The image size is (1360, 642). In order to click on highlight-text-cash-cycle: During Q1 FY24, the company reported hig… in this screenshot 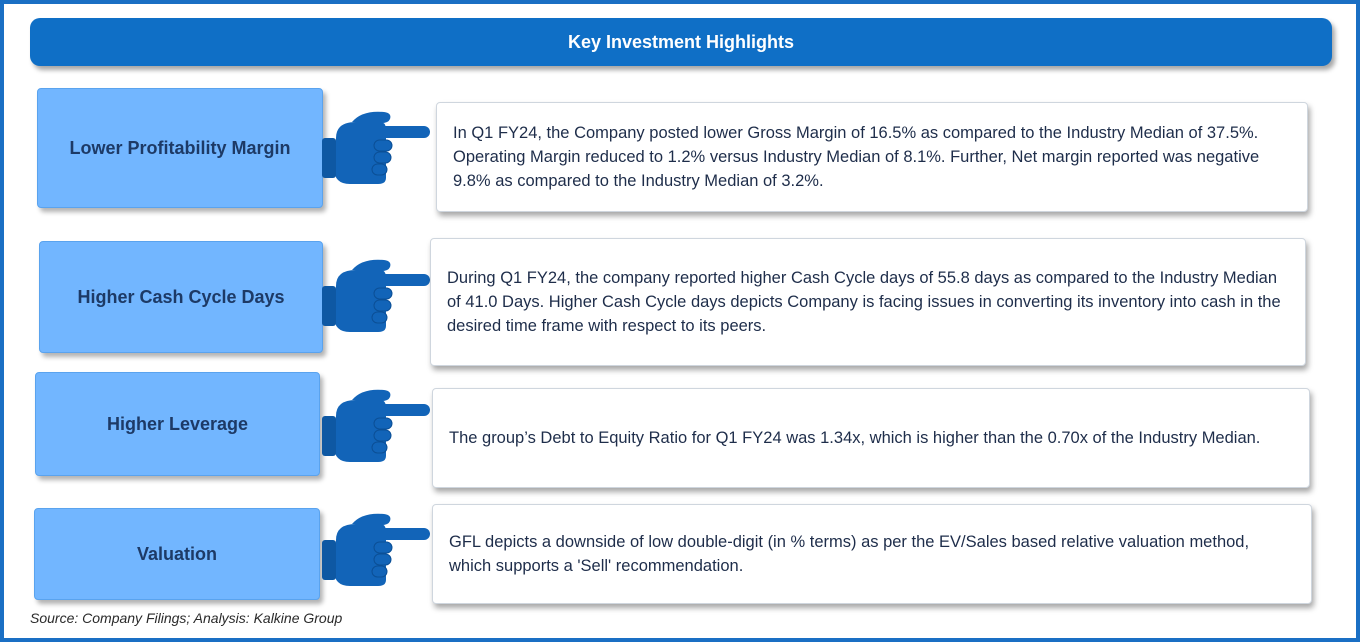, I will do `click(868, 302)`.